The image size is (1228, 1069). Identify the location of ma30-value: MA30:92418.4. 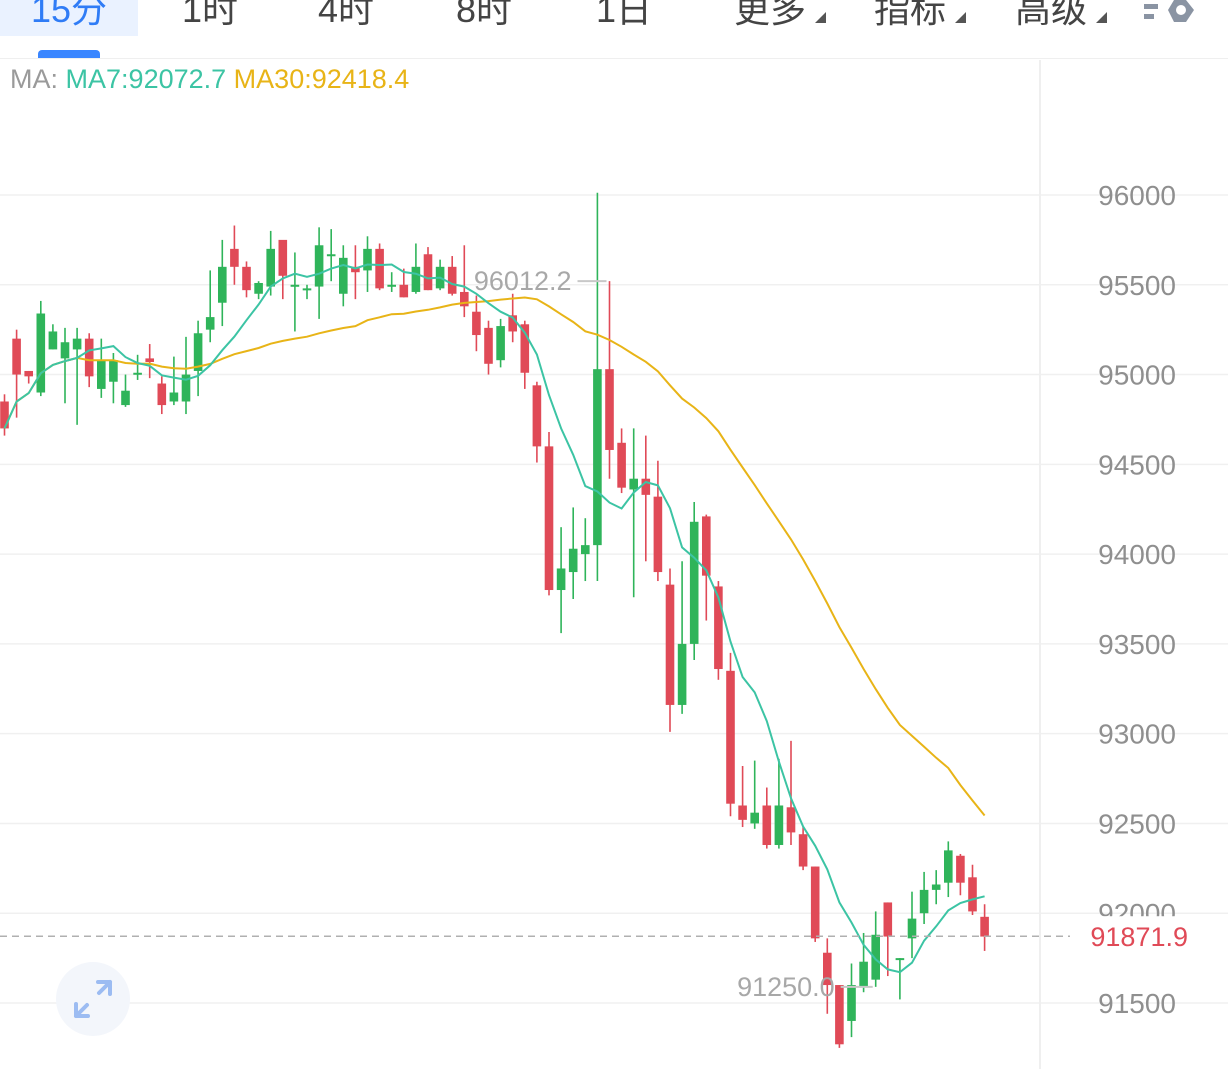
(321, 79).